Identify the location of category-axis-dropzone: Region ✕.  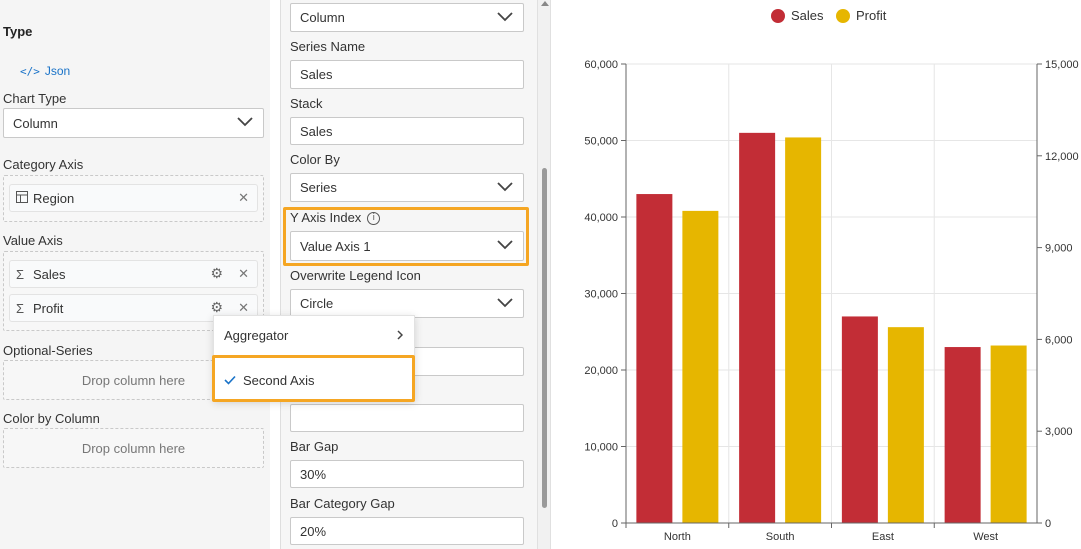
(133, 198).